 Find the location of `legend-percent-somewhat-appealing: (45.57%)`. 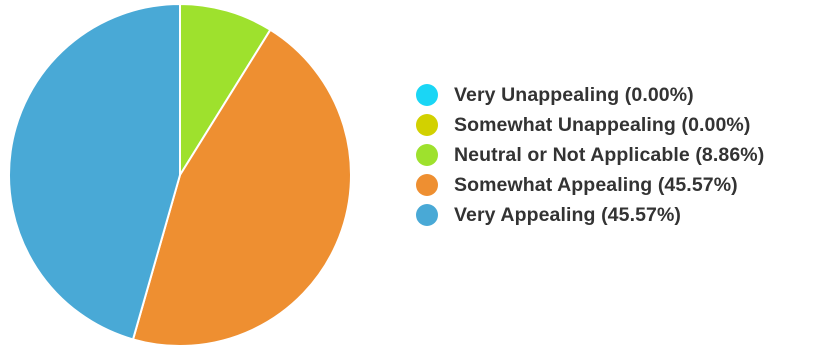

legend-percent-somewhat-appealing: (45.57%) is located at coordinates (697, 184).